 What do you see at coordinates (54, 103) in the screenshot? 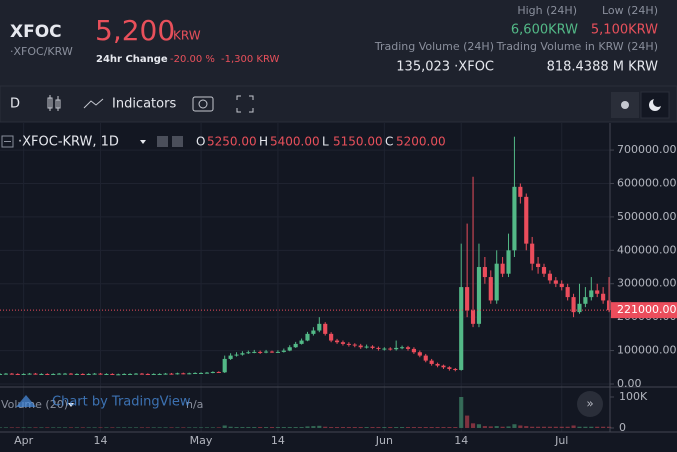
I see `candle-type-button` at bounding box center [54, 103].